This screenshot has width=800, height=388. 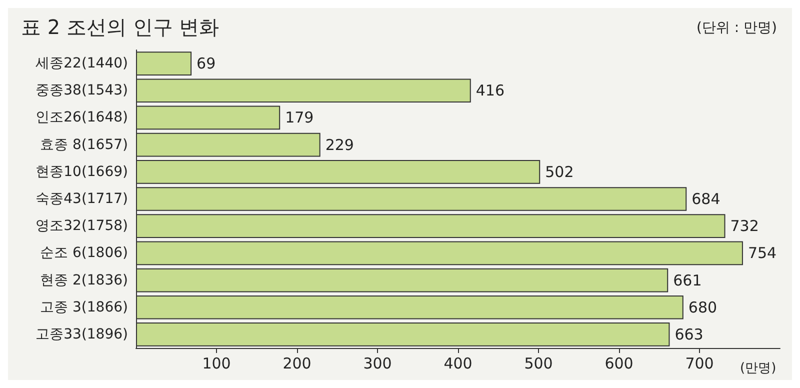 What do you see at coordinates (84, 144) in the screenshot?
I see `y-tick-label: 효종 8(1657)` at bounding box center [84, 144].